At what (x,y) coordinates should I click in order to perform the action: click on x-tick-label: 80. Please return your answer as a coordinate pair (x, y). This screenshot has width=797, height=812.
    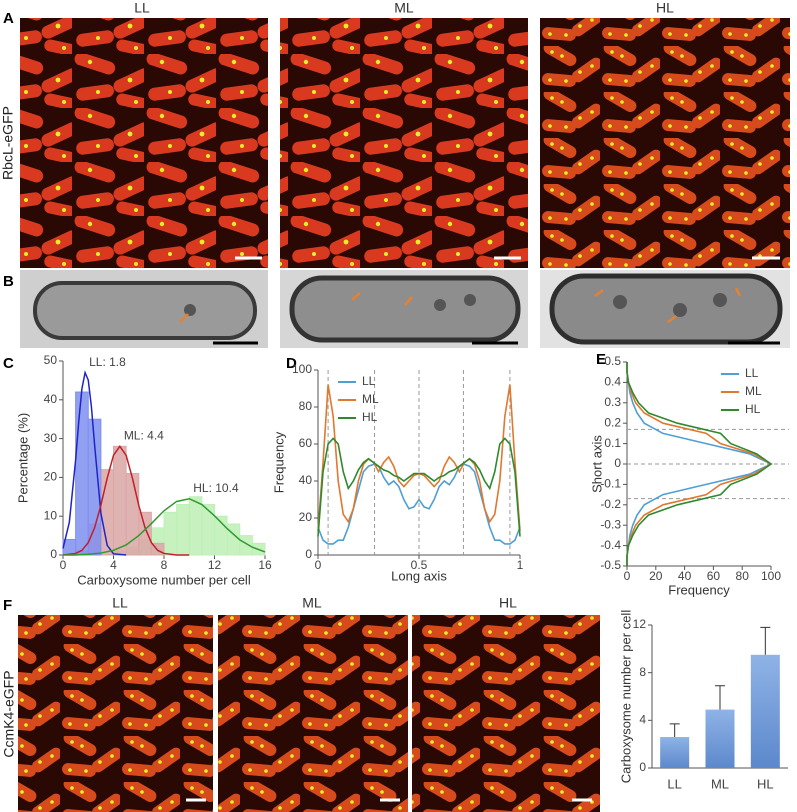
    Looking at the image, I should click on (743, 576).